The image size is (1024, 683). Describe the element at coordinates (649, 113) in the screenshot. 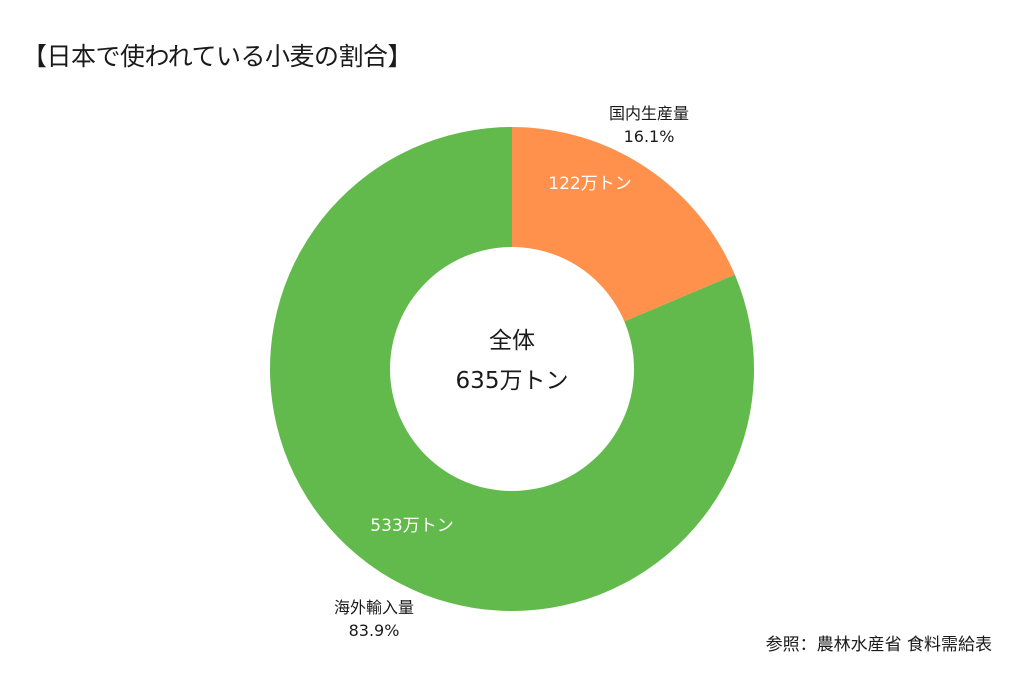

I see `slice-name-label-domestic: 国内生産量` at that location.